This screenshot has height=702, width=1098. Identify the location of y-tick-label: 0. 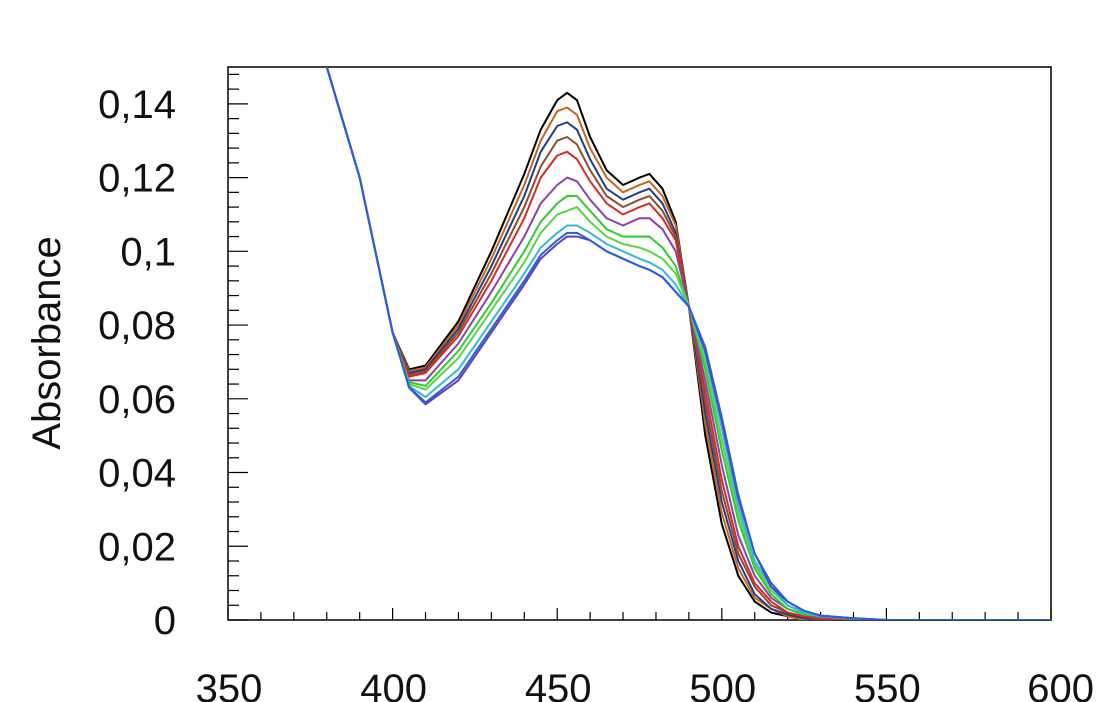
(165, 621).